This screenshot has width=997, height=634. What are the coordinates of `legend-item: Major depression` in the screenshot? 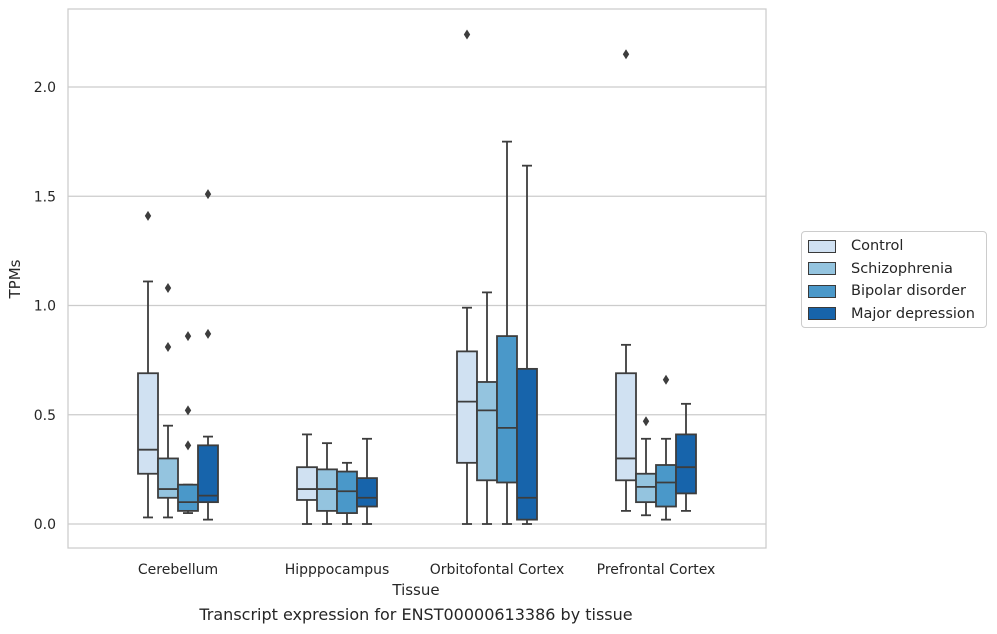 It's located at (894, 314).